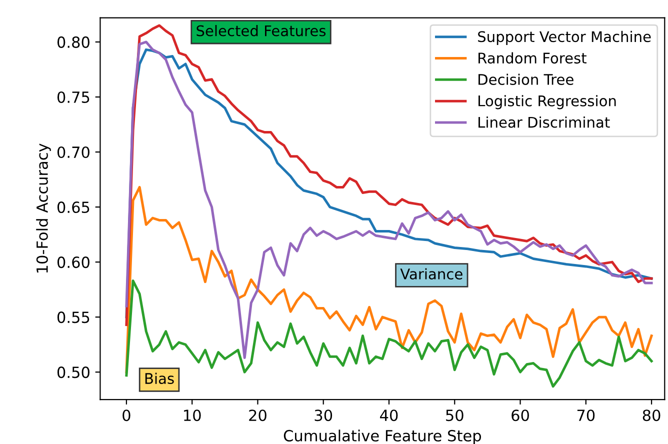 Image resolution: width=668 pixels, height=444 pixels. What do you see at coordinates (431, 274) in the screenshot?
I see `annotation: Variance` at bounding box center [431, 274].